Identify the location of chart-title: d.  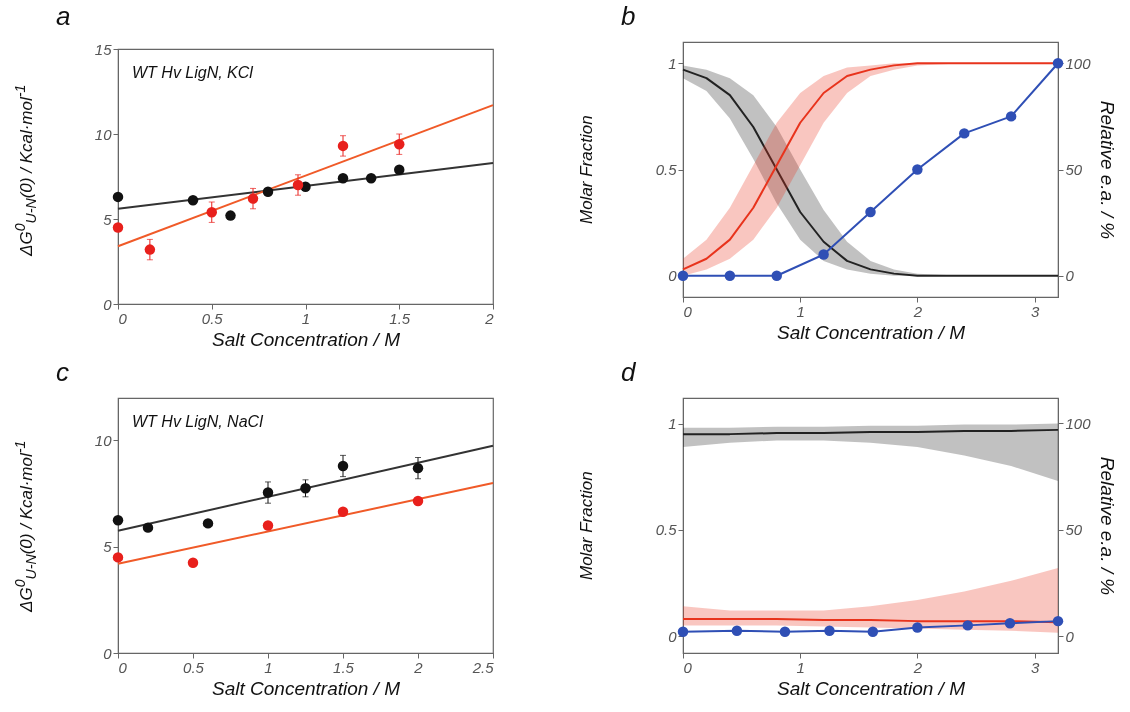
(629, 372).